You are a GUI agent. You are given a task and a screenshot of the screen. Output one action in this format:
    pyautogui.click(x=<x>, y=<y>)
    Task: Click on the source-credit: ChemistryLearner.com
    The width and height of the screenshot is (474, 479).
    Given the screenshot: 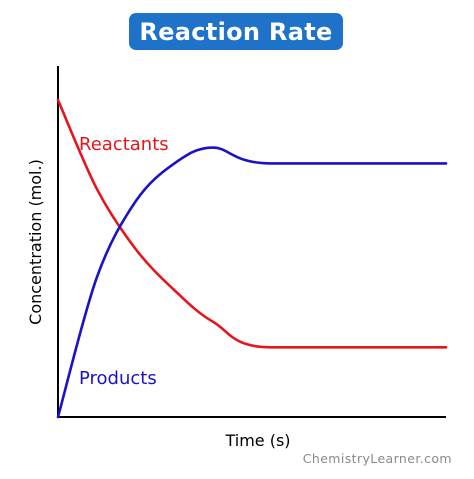 What is the action you would take?
    pyautogui.click(x=377, y=458)
    